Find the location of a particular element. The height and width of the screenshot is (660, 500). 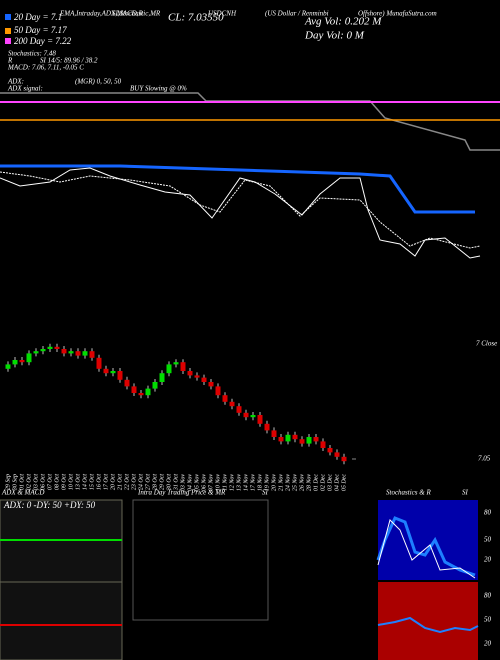

stoch-title: Stochastics & R is located at coordinates (408, 493).